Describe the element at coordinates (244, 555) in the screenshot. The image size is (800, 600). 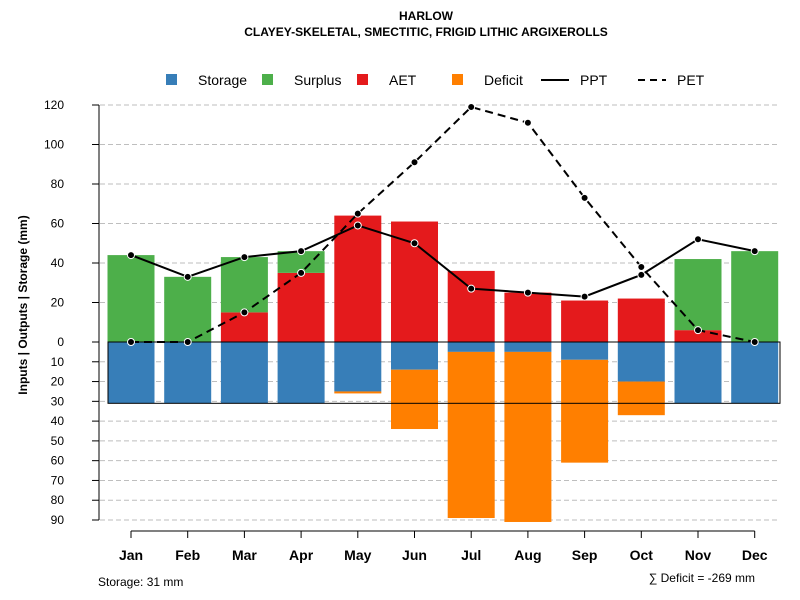
I see `x-tick-label: Mar` at that location.